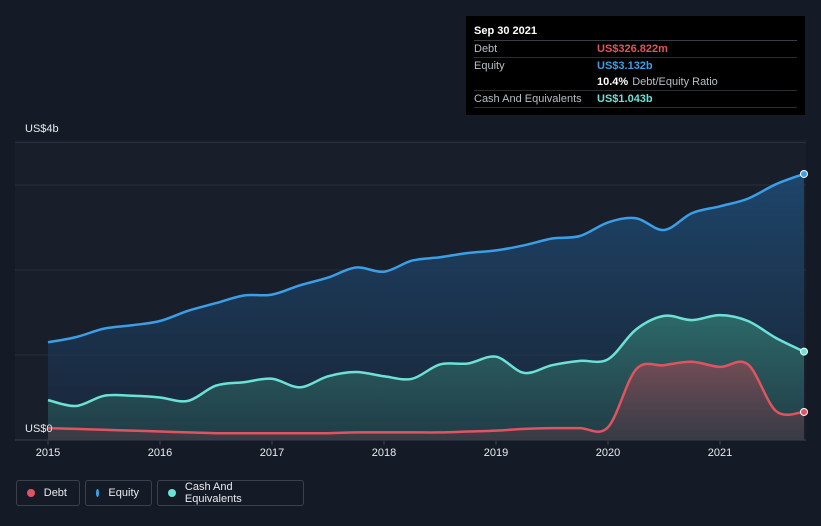 This screenshot has height=526, width=821. Describe the element at coordinates (804, 173) in the screenshot. I see `equity-endpoint` at that location.